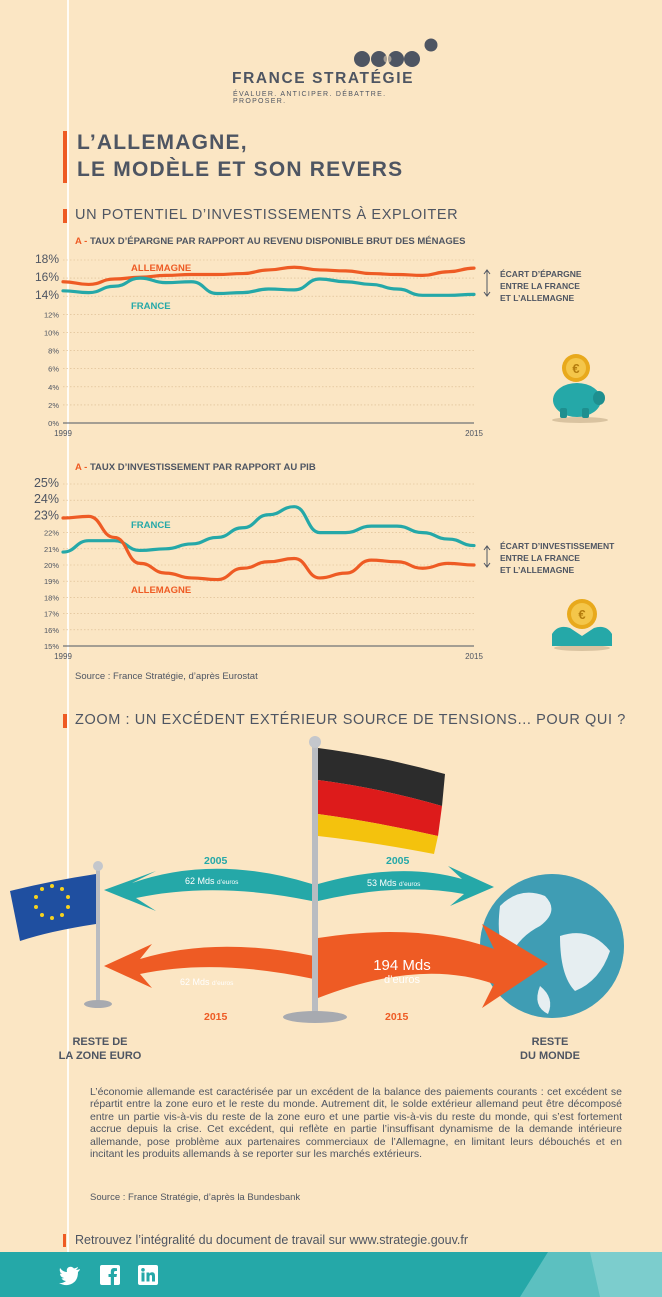 The image size is (662, 1297). Describe the element at coordinates (148, 1275) in the screenshot. I see `linkedin-icon` at that location.